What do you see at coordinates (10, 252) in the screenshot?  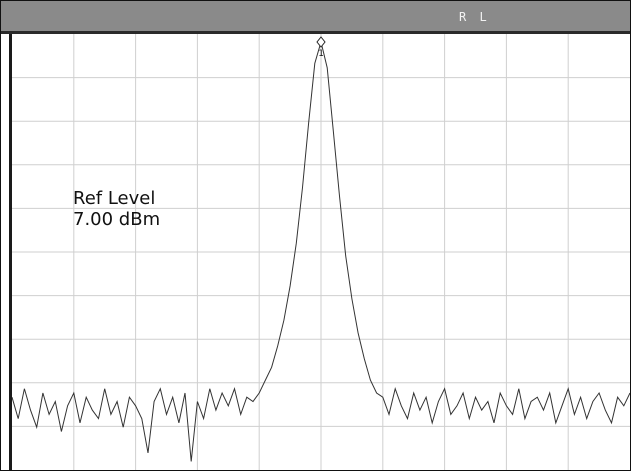 I see `left-border` at bounding box center [10, 252].